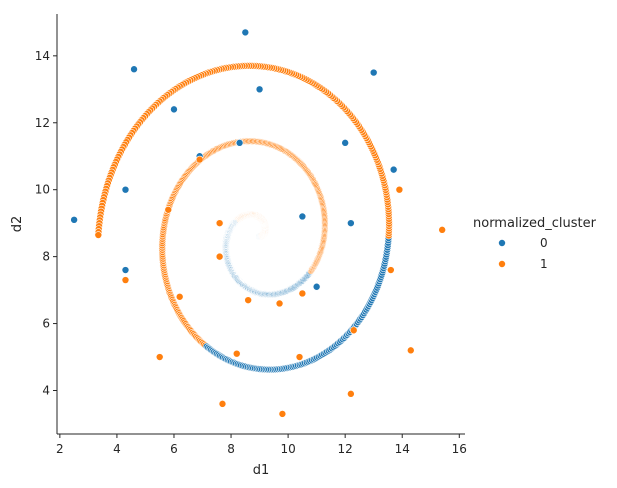 This screenshot has width=617, height=488. I want to click on x-tick-label: 2, so click(60, 449).